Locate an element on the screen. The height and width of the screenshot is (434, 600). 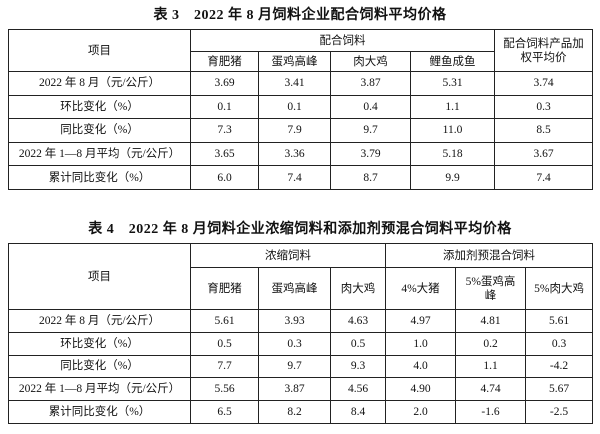
cell: 3.41 is located at coordinates (294, 83).